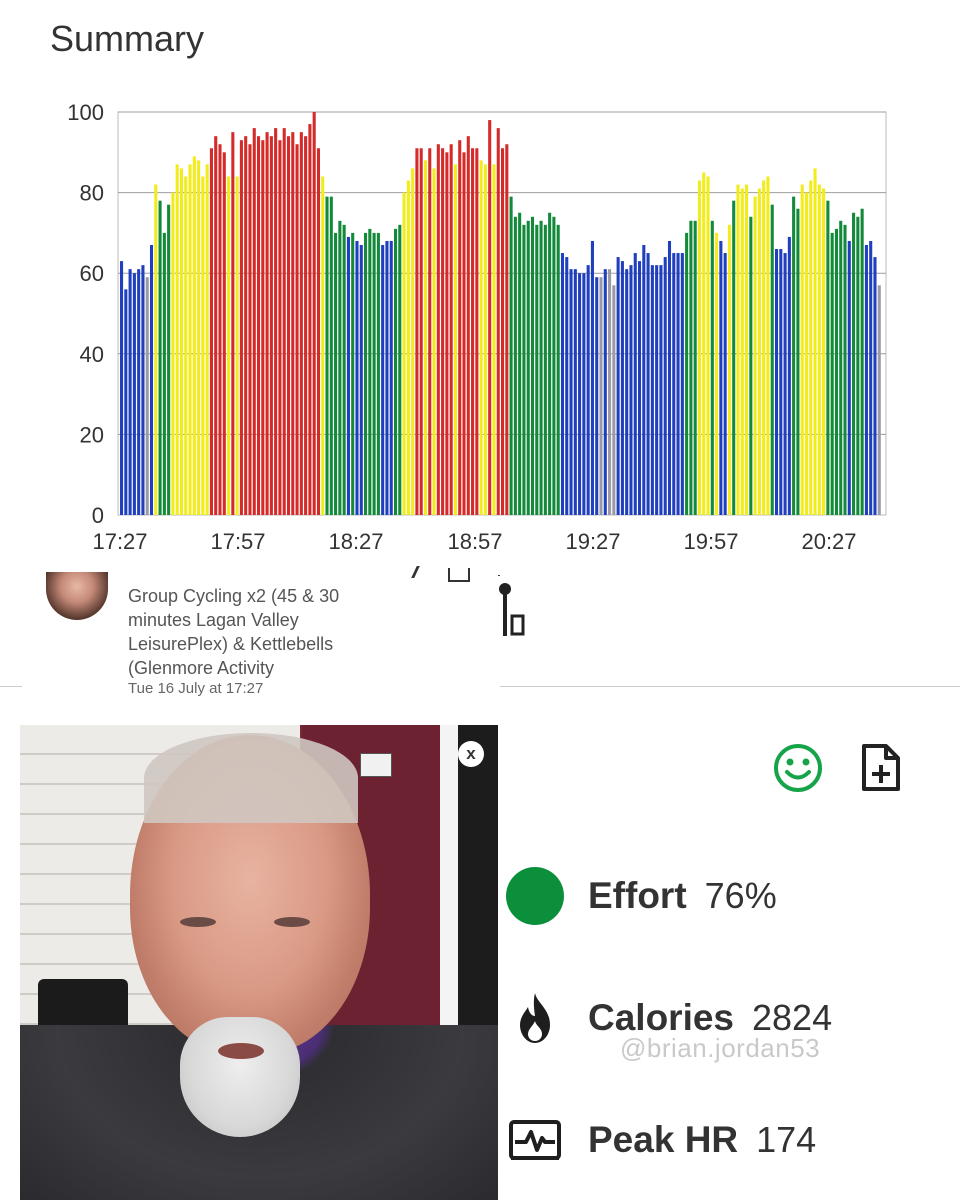 The width and height of the screenshot is (960, 1200). What do you see at coordinates (198, 922) in the screenshot?
I see `photo-eye-left` at bounding box center [198, 922].